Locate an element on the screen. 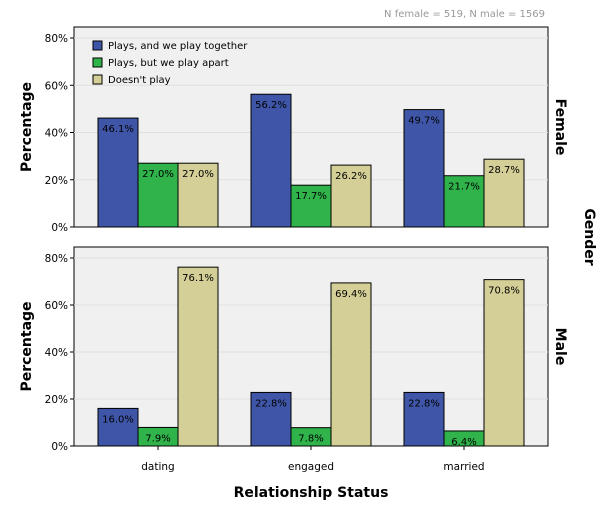 This screenshot has width=600, height=518. legend-entry: Doesn't play is located at coordinates (139, 80).